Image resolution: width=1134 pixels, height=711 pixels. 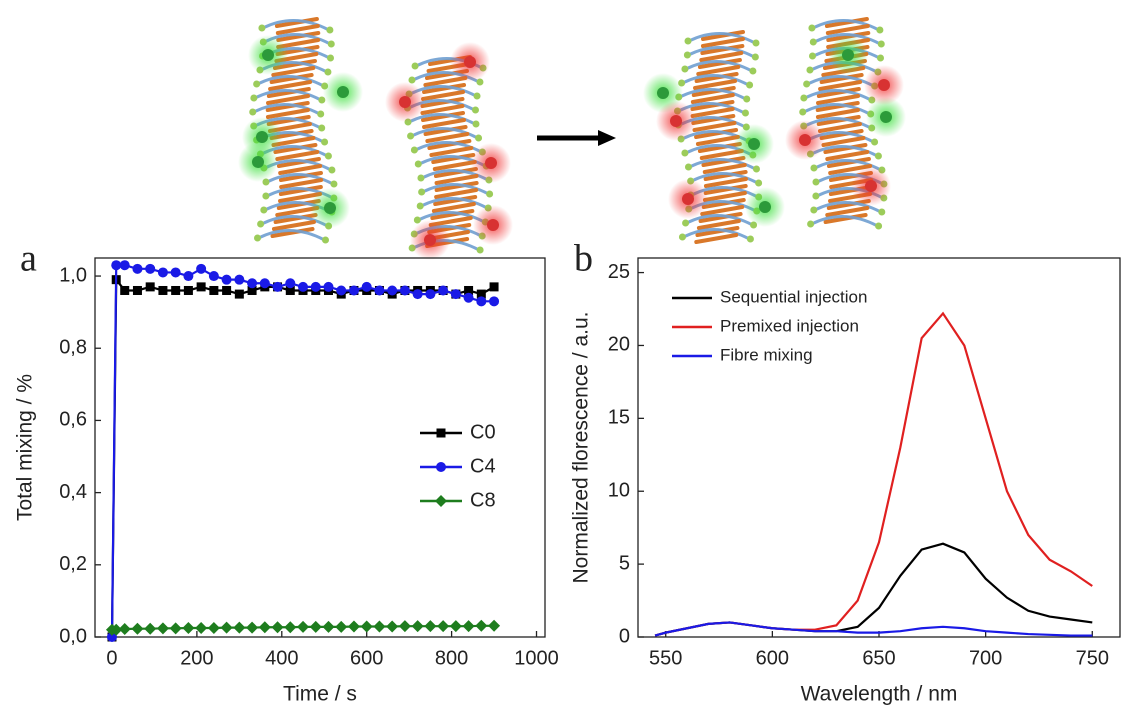 What do you see at coordinates (25, 447) in the screenshot?
I see `y-axis-title: Total mixing / %` at bounding box center [25, 447].